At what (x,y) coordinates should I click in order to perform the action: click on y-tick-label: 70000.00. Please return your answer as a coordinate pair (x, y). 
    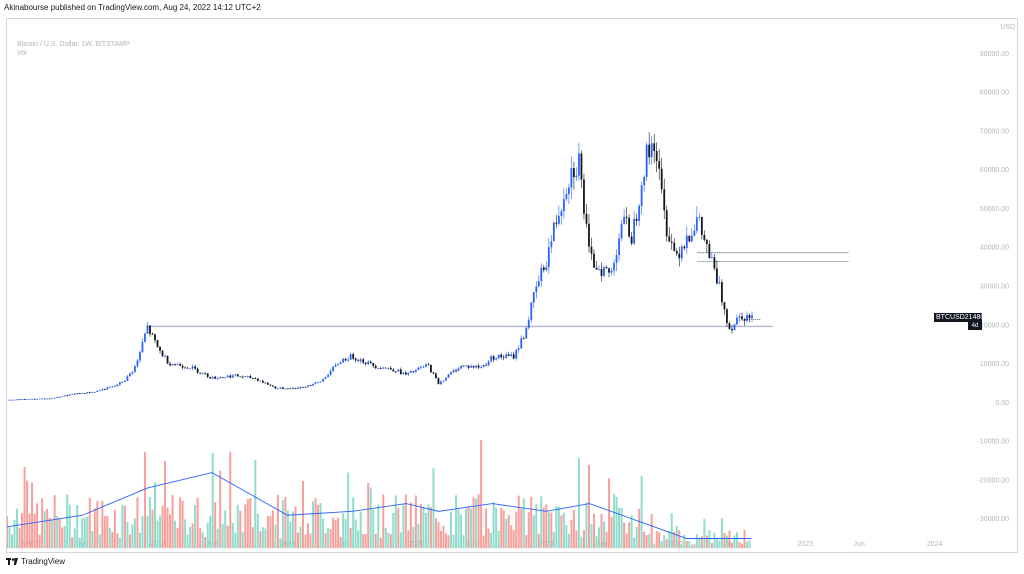
    Looking at the image, I should click on (994, 131).